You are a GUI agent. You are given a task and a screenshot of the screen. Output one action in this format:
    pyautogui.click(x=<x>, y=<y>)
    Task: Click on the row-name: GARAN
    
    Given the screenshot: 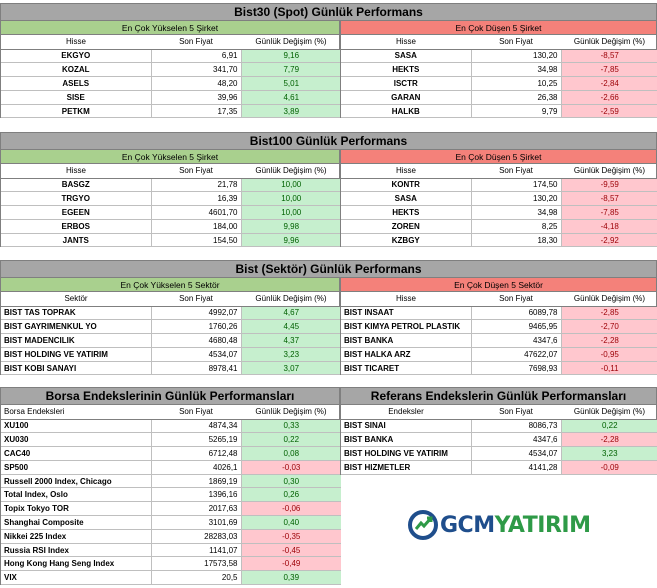 What is the action you would take?
    pyautogui.click(x=406, y=97)
    